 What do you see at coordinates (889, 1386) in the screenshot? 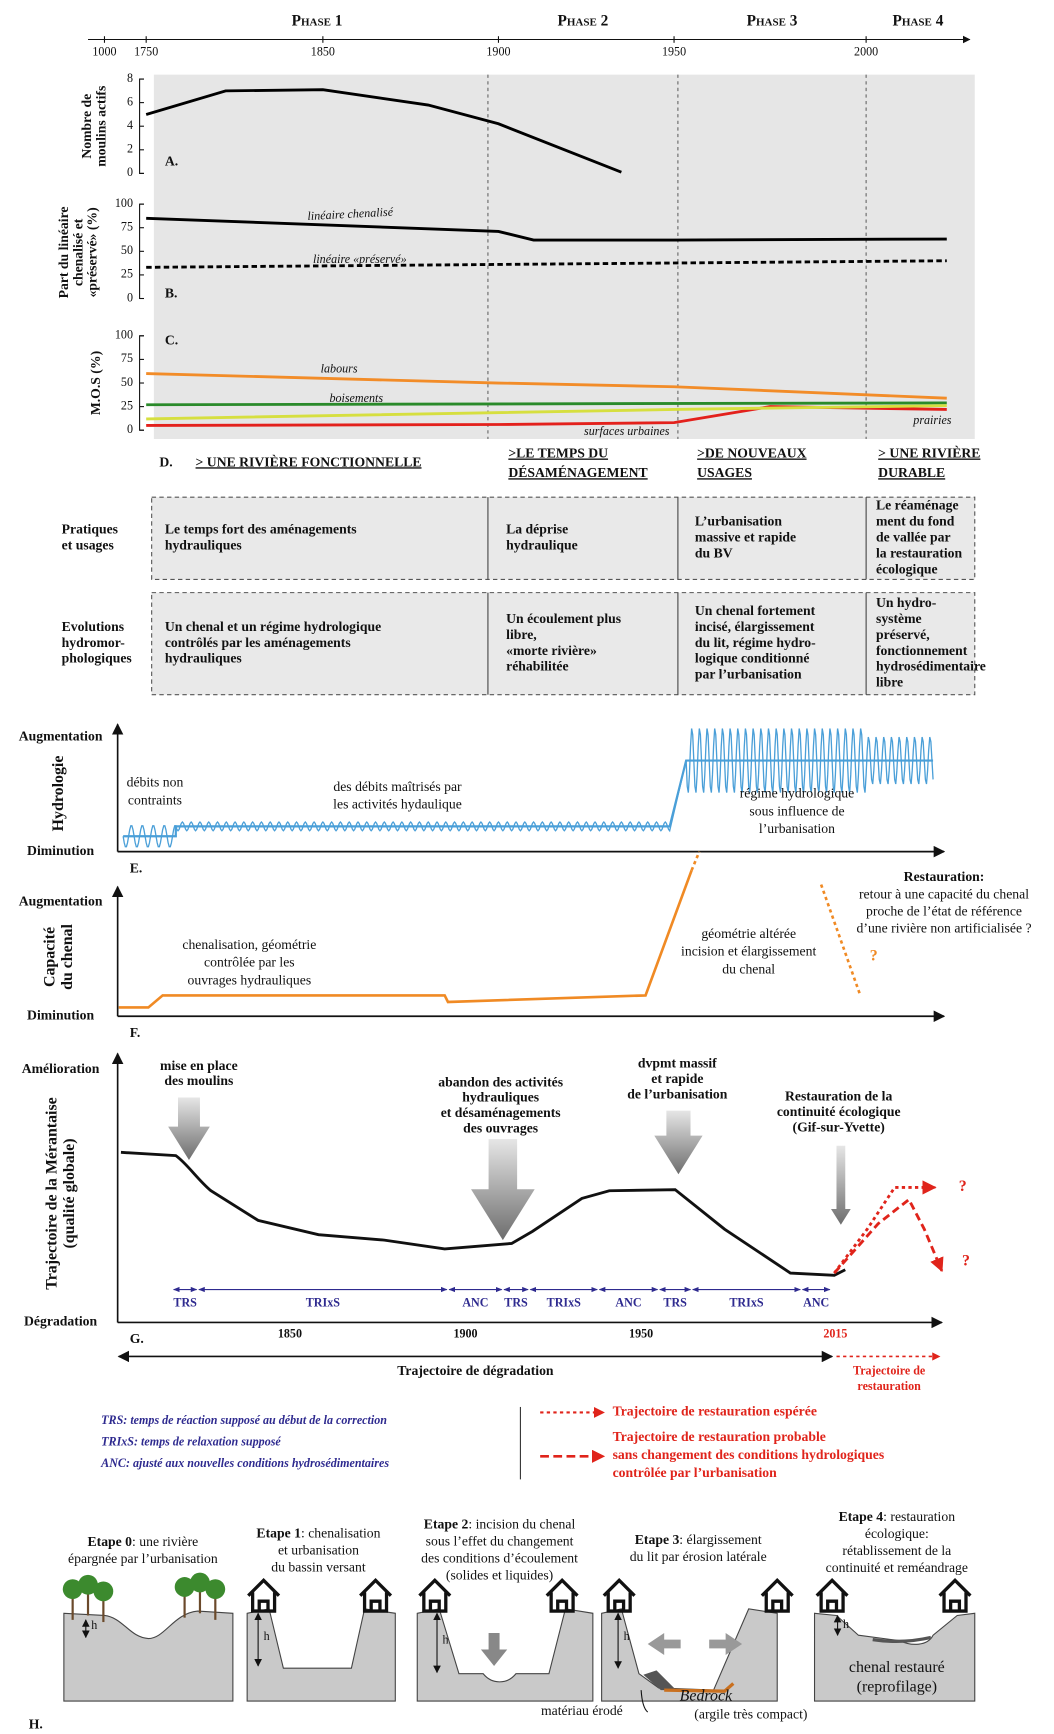
I see `trajectory-caption: restauration` at bounding box center [889, 1386].